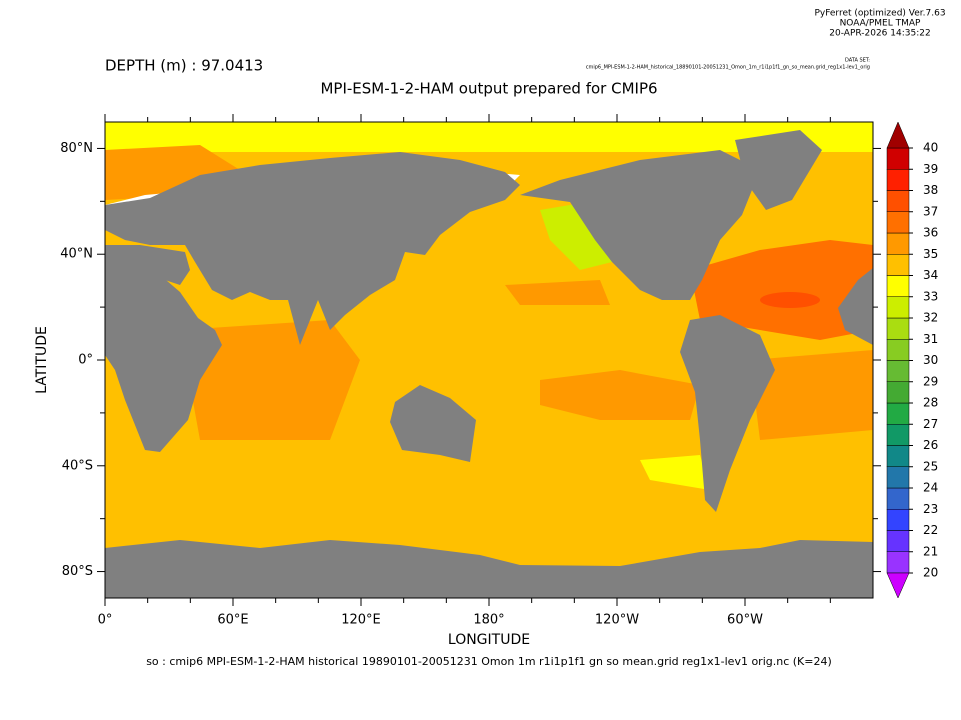 The image size is (961, 720). I want to click on depth-label: DEPTH (m) : 97.0413, so click(184, 66).